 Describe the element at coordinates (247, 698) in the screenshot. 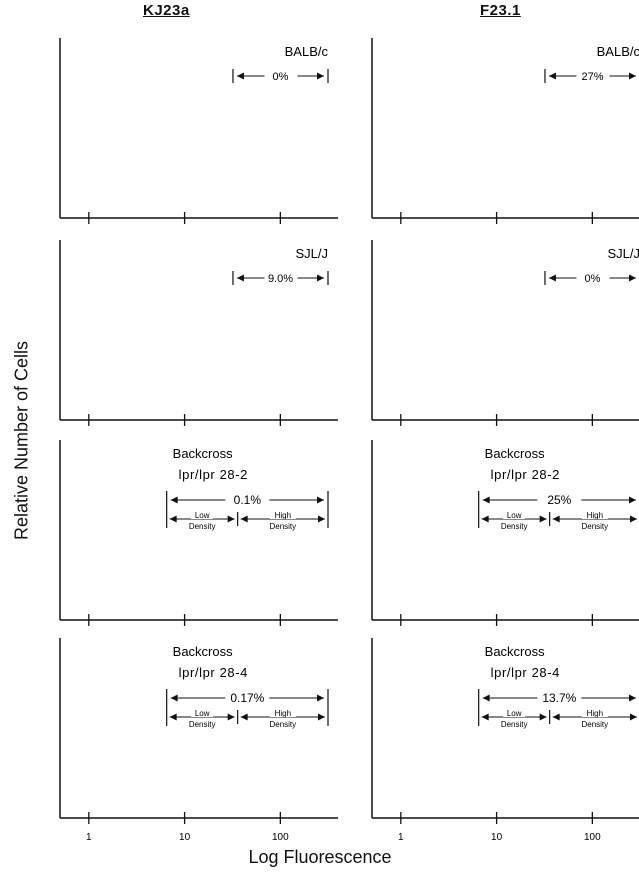

I see `panel-4-1-percent: 0.17%` at that location.